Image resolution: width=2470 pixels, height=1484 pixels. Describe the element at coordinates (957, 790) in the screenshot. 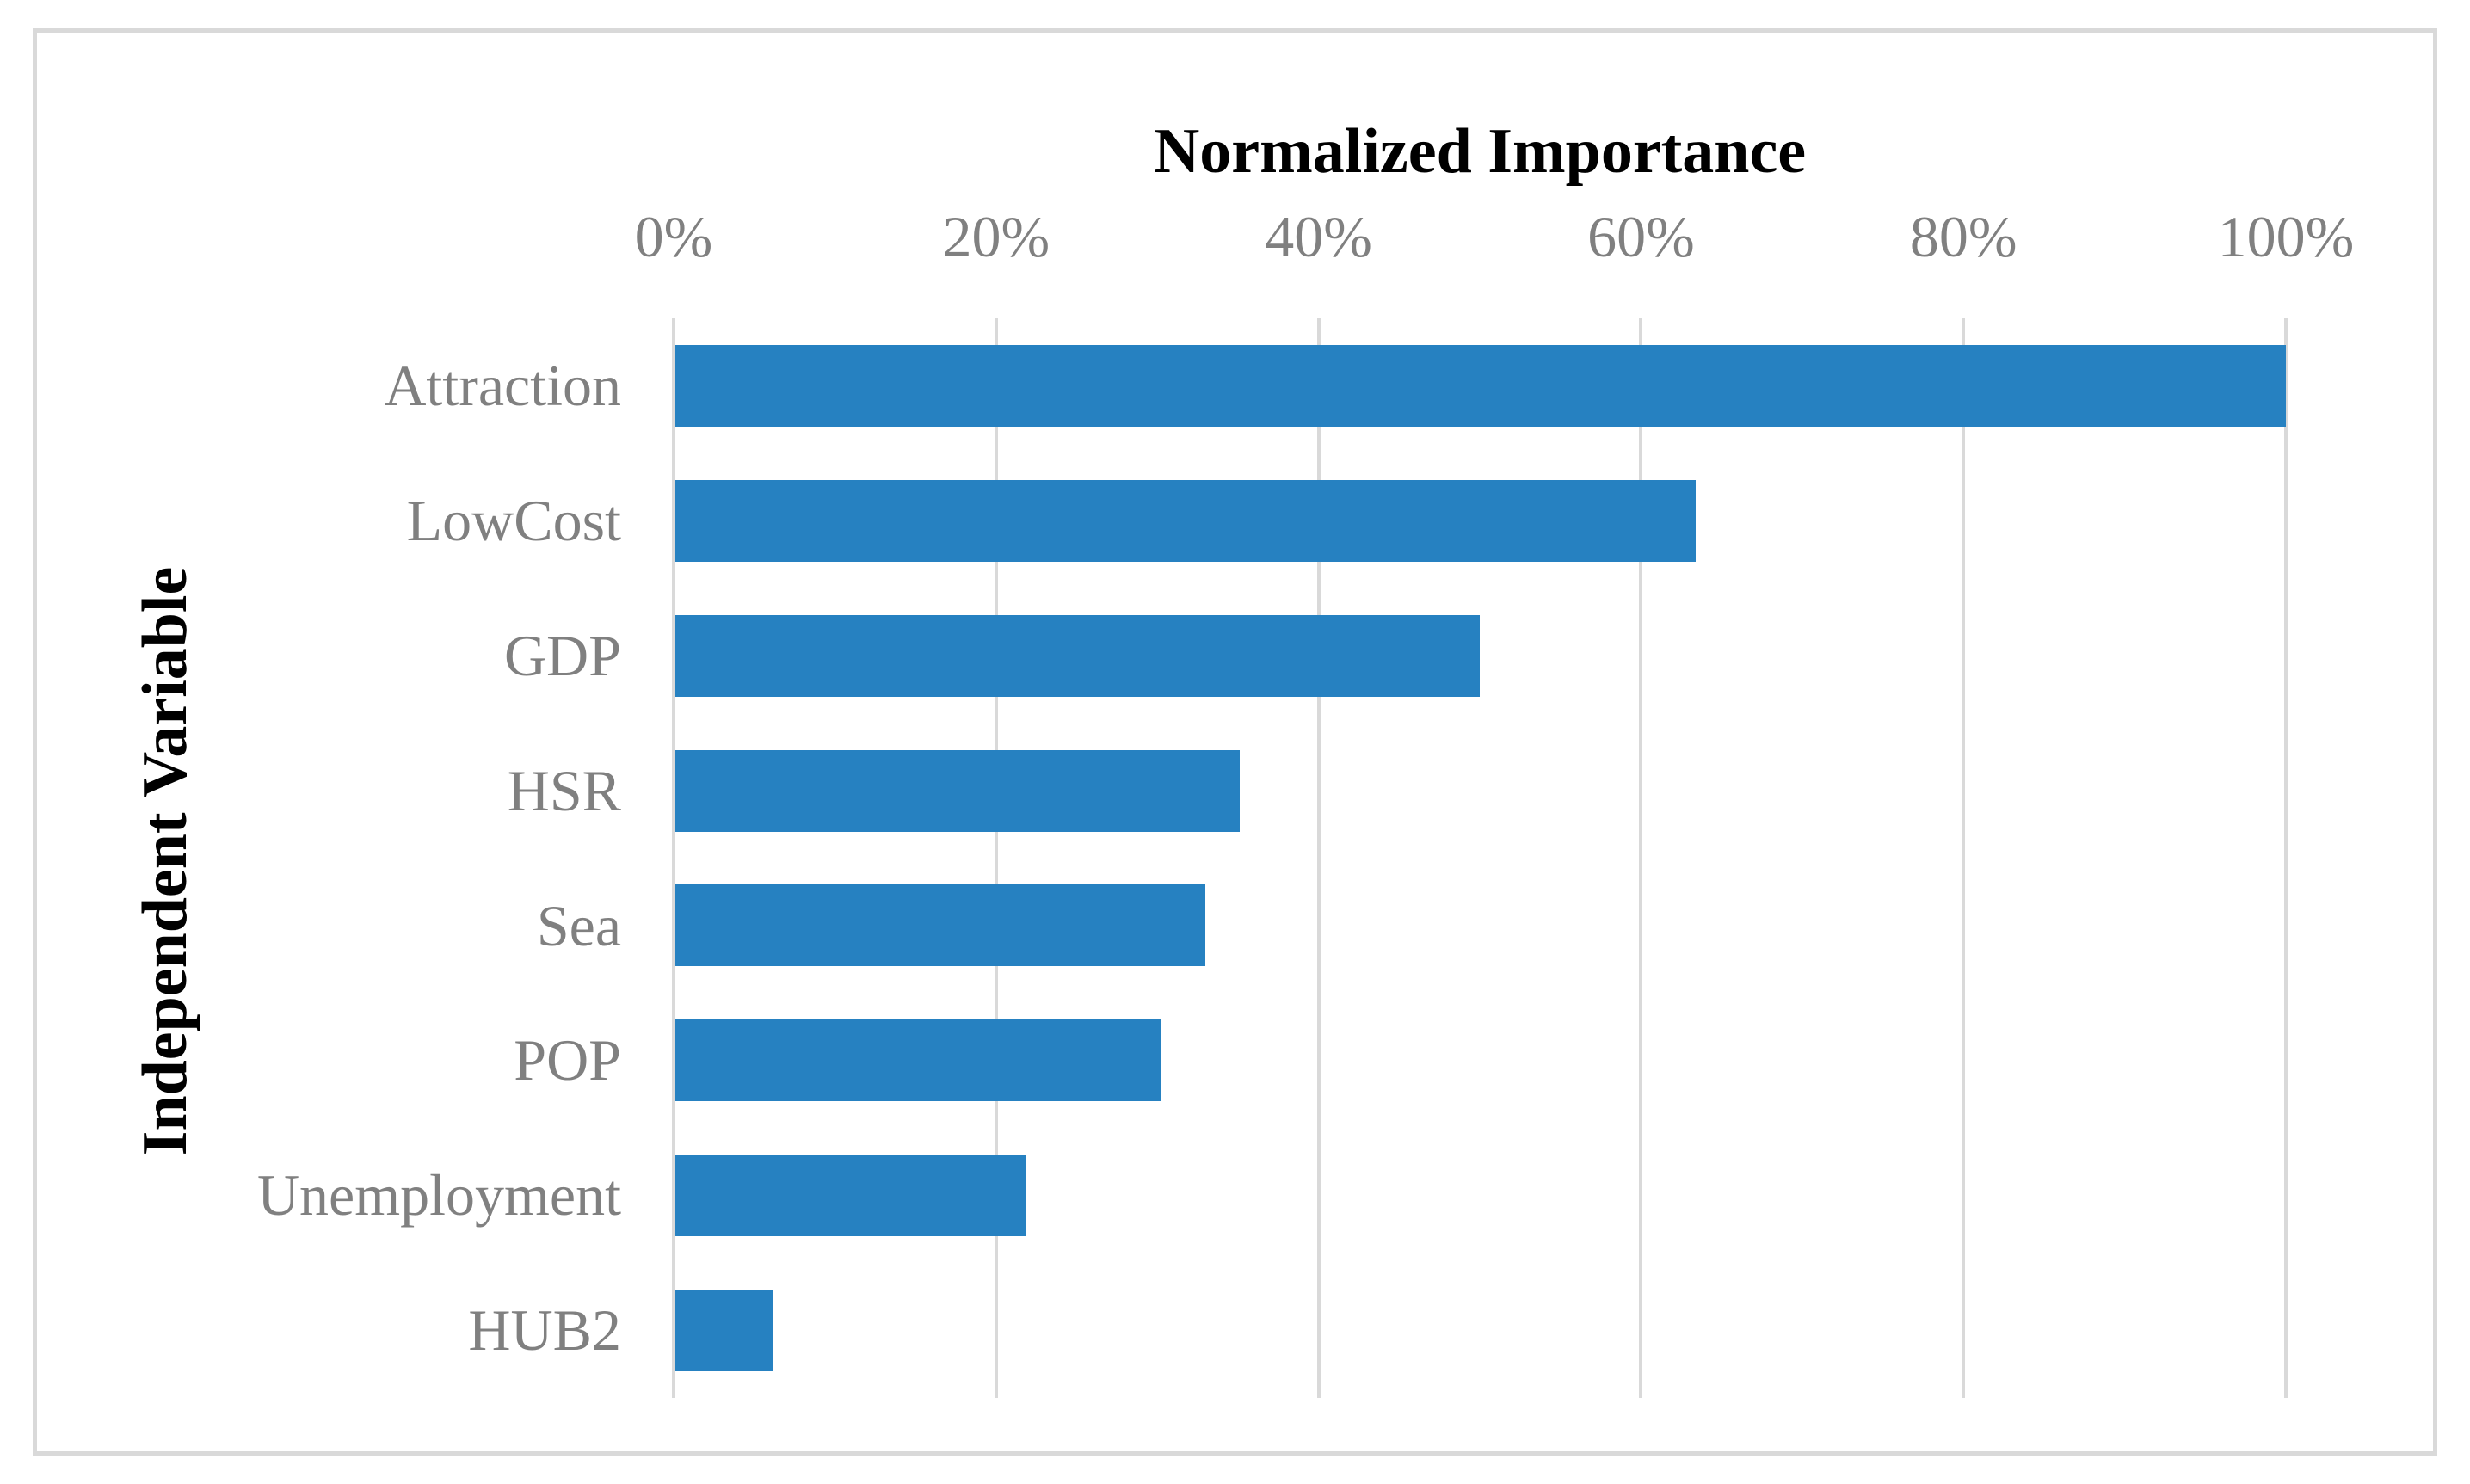

I see `bar-hsr` at that location.